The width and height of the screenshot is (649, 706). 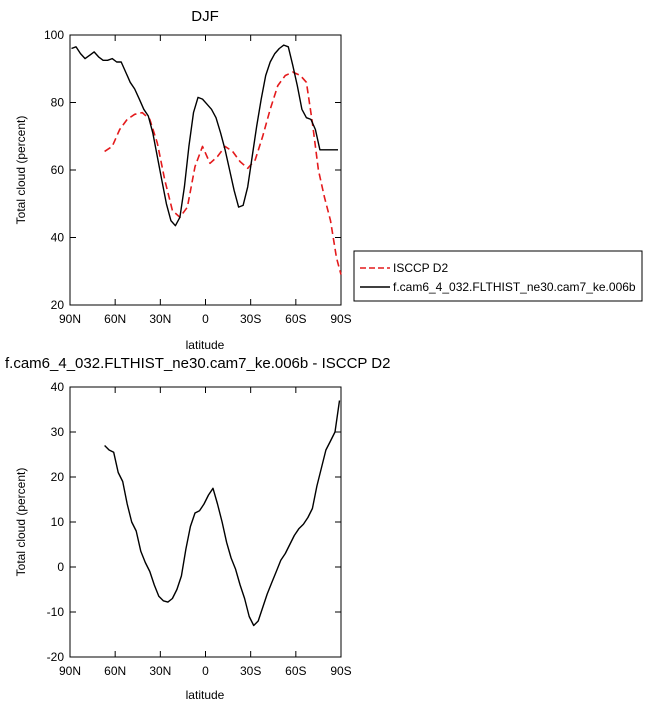 I want to click on y-tick-label: -10, so click(x=56, y=612).